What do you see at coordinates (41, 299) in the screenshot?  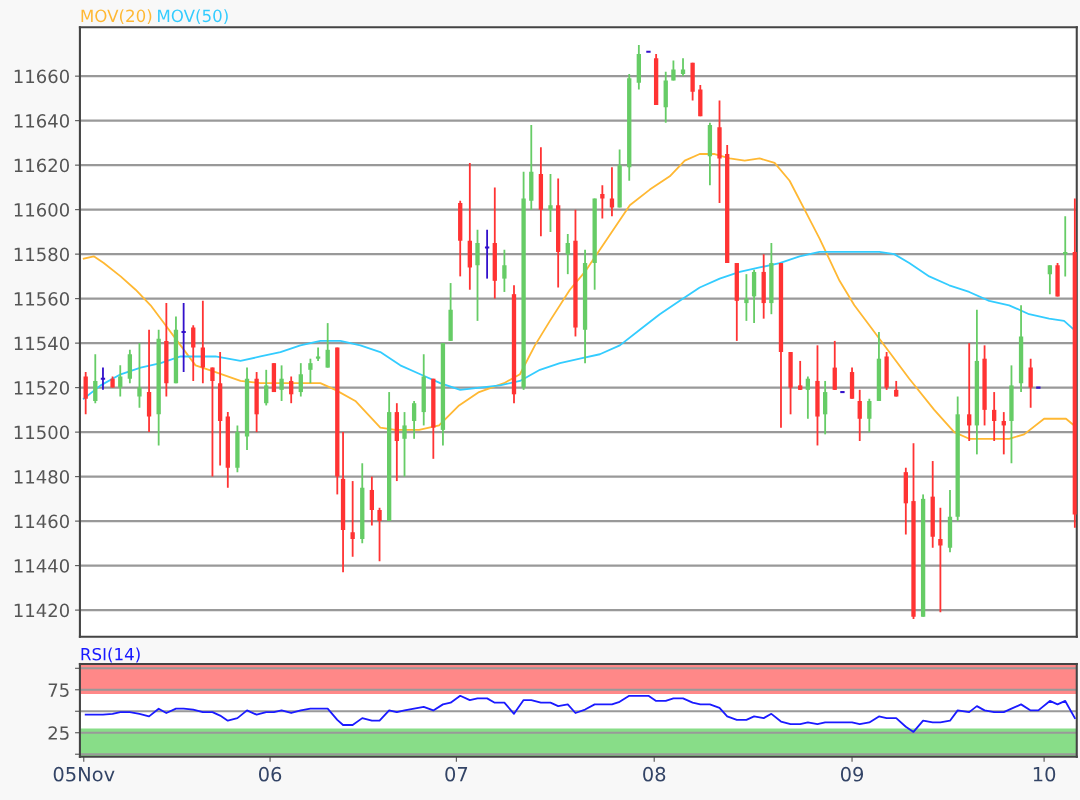 I see `y-tick-label: 11560` at bounding box center [41, 299].